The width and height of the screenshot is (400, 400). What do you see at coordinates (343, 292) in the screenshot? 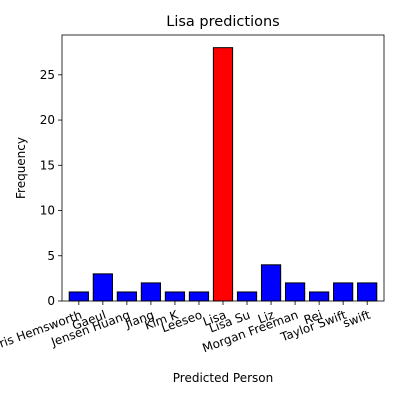
I see `bar-taylor-swift` at bounding box center [343, 292].